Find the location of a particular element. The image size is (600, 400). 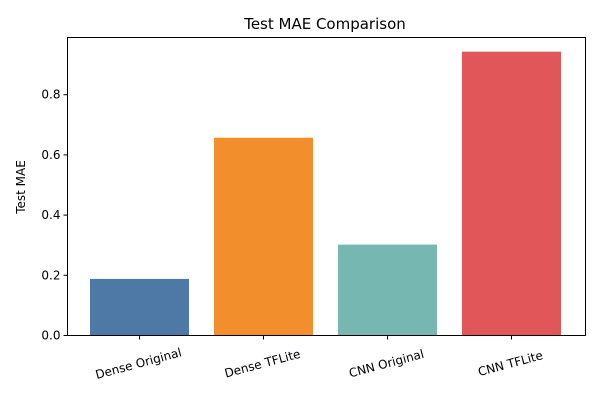

y-tick-label: 0.2 is located at coordinates (50, 275).